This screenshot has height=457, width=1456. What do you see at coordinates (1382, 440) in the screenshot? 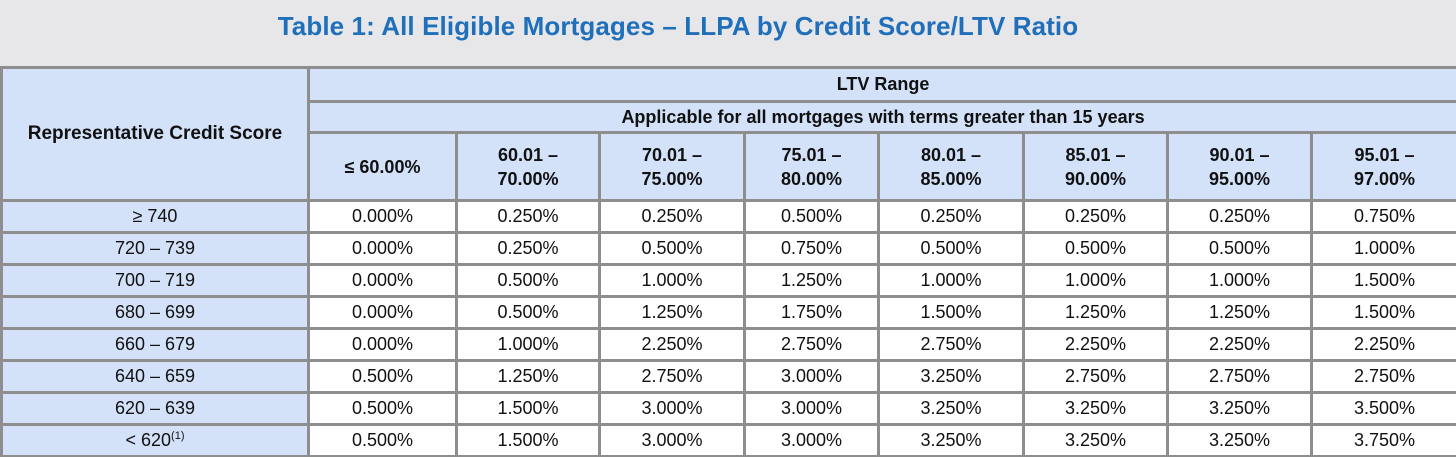
I see `llpa-value-cell: 3.750%` at bounding box center [1382, 440].